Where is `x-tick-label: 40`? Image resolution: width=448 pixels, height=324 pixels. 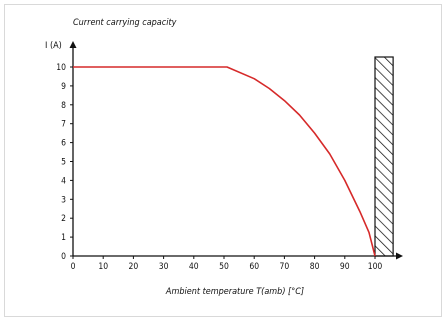 x-tick-label: 40 is located at coordinates (194, 267).